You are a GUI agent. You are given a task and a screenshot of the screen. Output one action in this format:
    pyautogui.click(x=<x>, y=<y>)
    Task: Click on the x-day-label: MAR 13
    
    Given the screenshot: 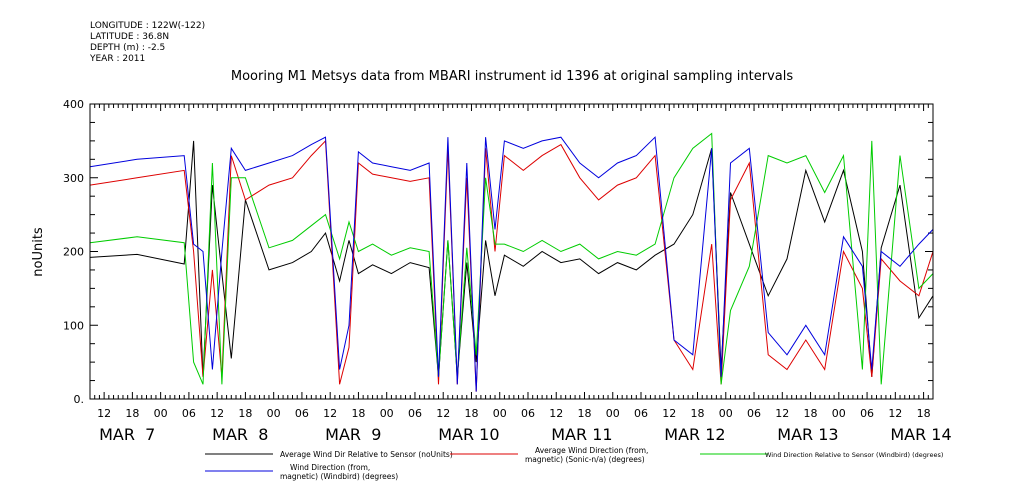 What is the action you would take?
    pyautogui.click(x=807, y=434)
    